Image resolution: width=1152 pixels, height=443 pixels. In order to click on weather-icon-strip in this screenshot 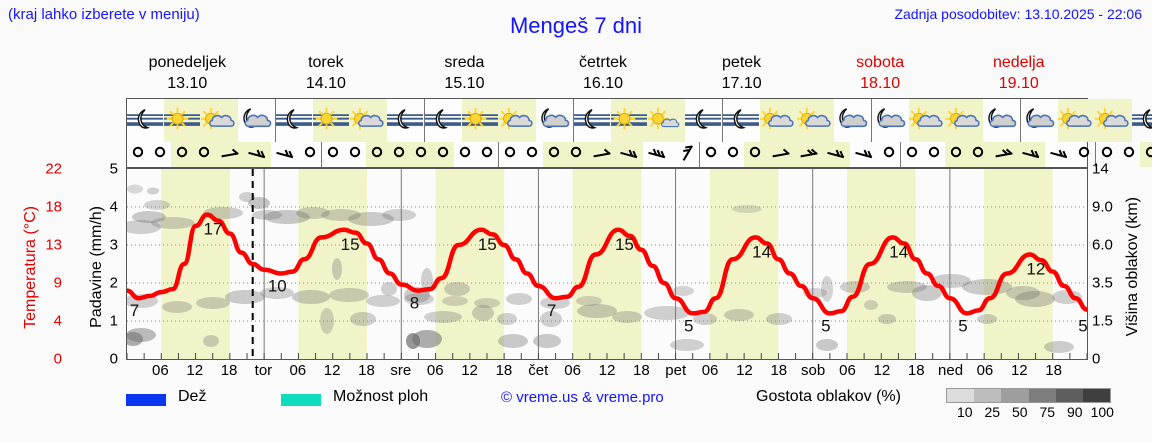, I will do `click(639, 120)`.